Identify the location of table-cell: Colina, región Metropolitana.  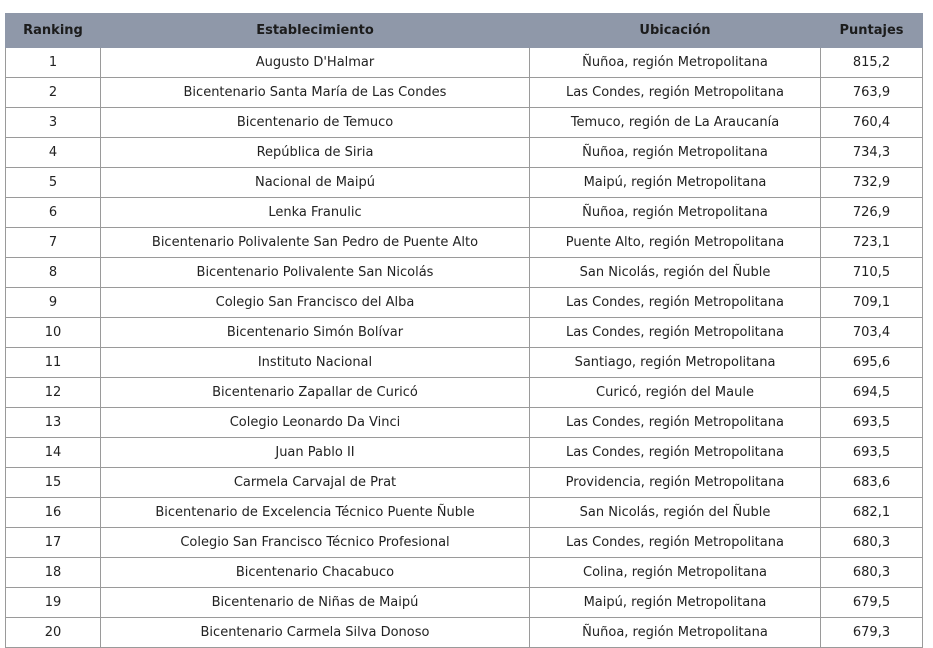
(675, 572).